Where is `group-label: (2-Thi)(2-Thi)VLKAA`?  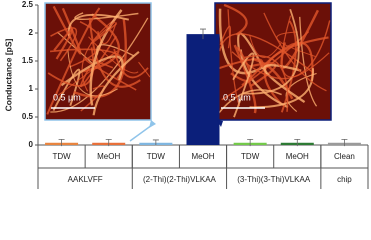
group-label: (2-Thi)(2-Thi)VLKAA is located at coordinates (180, 179).